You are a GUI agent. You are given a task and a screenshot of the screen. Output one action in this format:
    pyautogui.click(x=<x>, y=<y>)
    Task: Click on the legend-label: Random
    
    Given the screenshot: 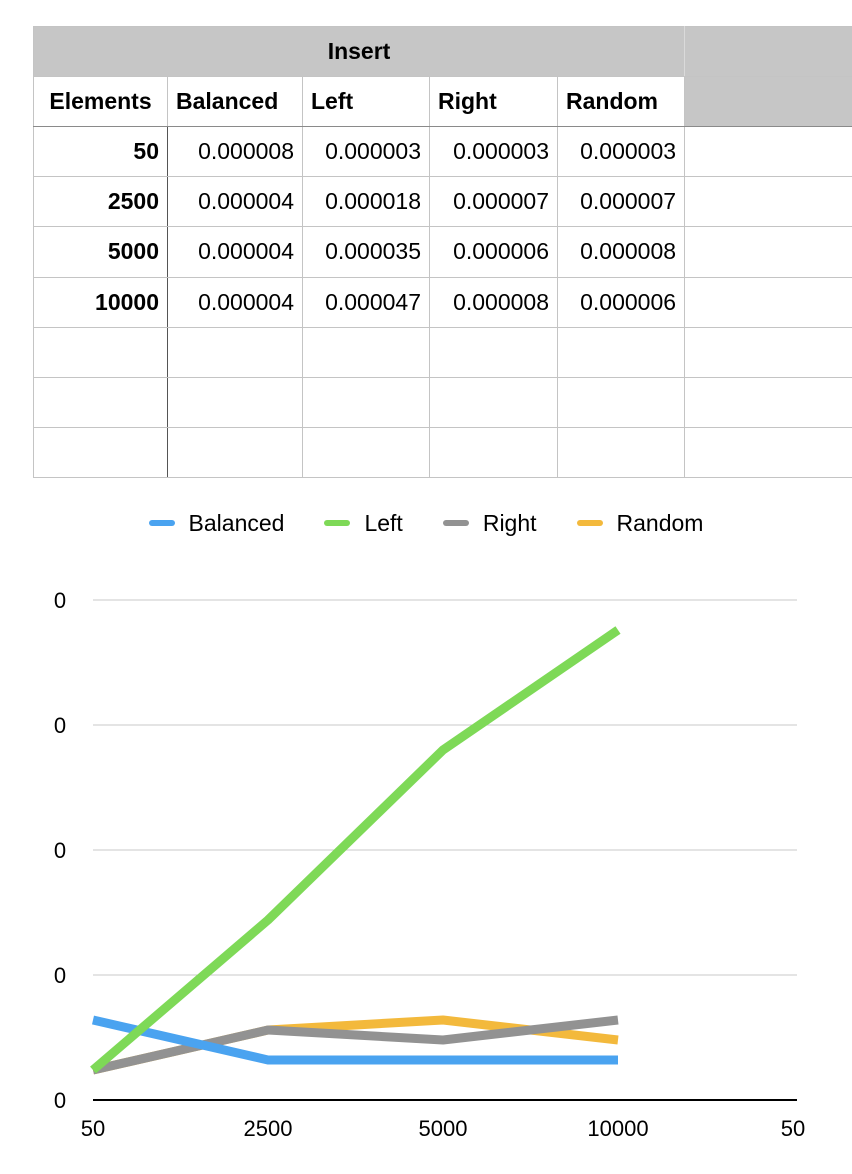 What is the action you would take?
    pyautogui.click(x=660, y=522)
    